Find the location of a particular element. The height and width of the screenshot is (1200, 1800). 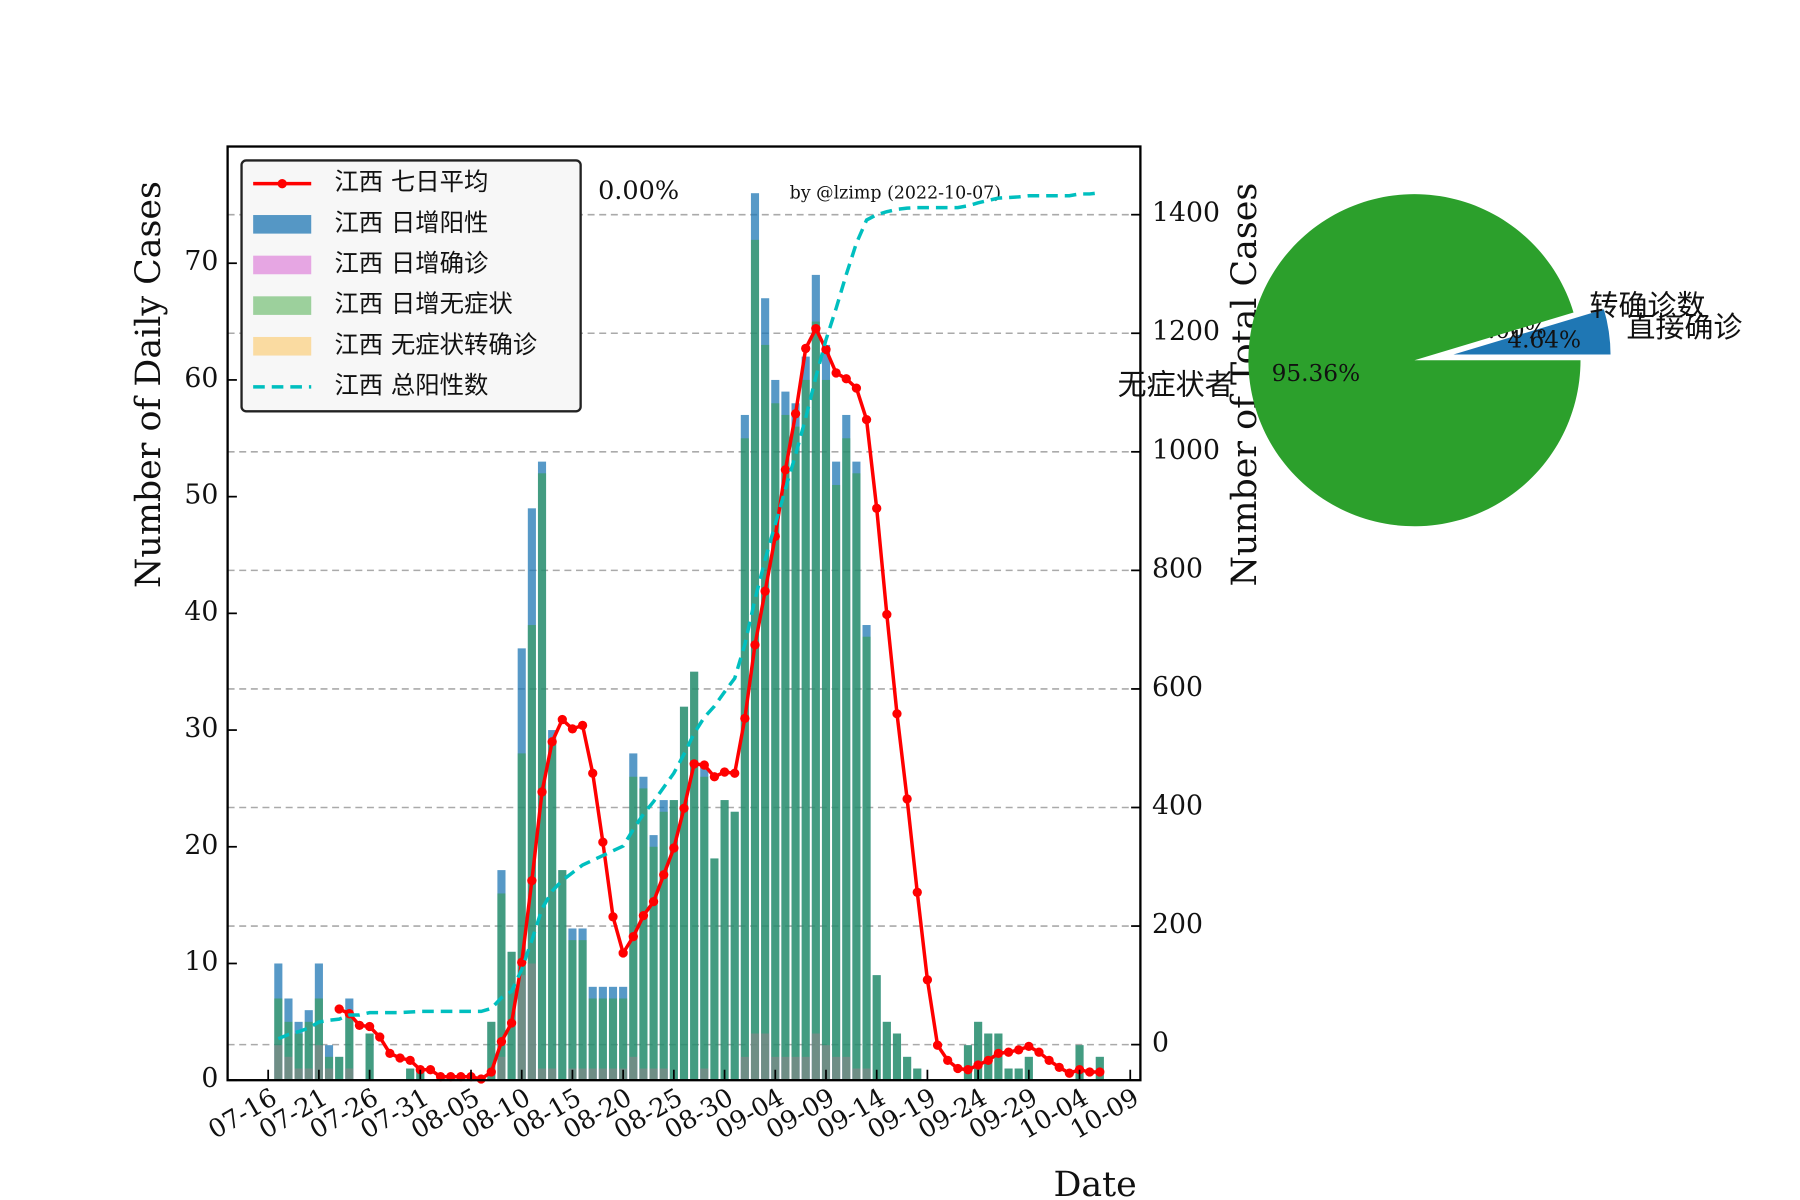

pie-value-label: 95.36% is located at coordinates (1316, 373).